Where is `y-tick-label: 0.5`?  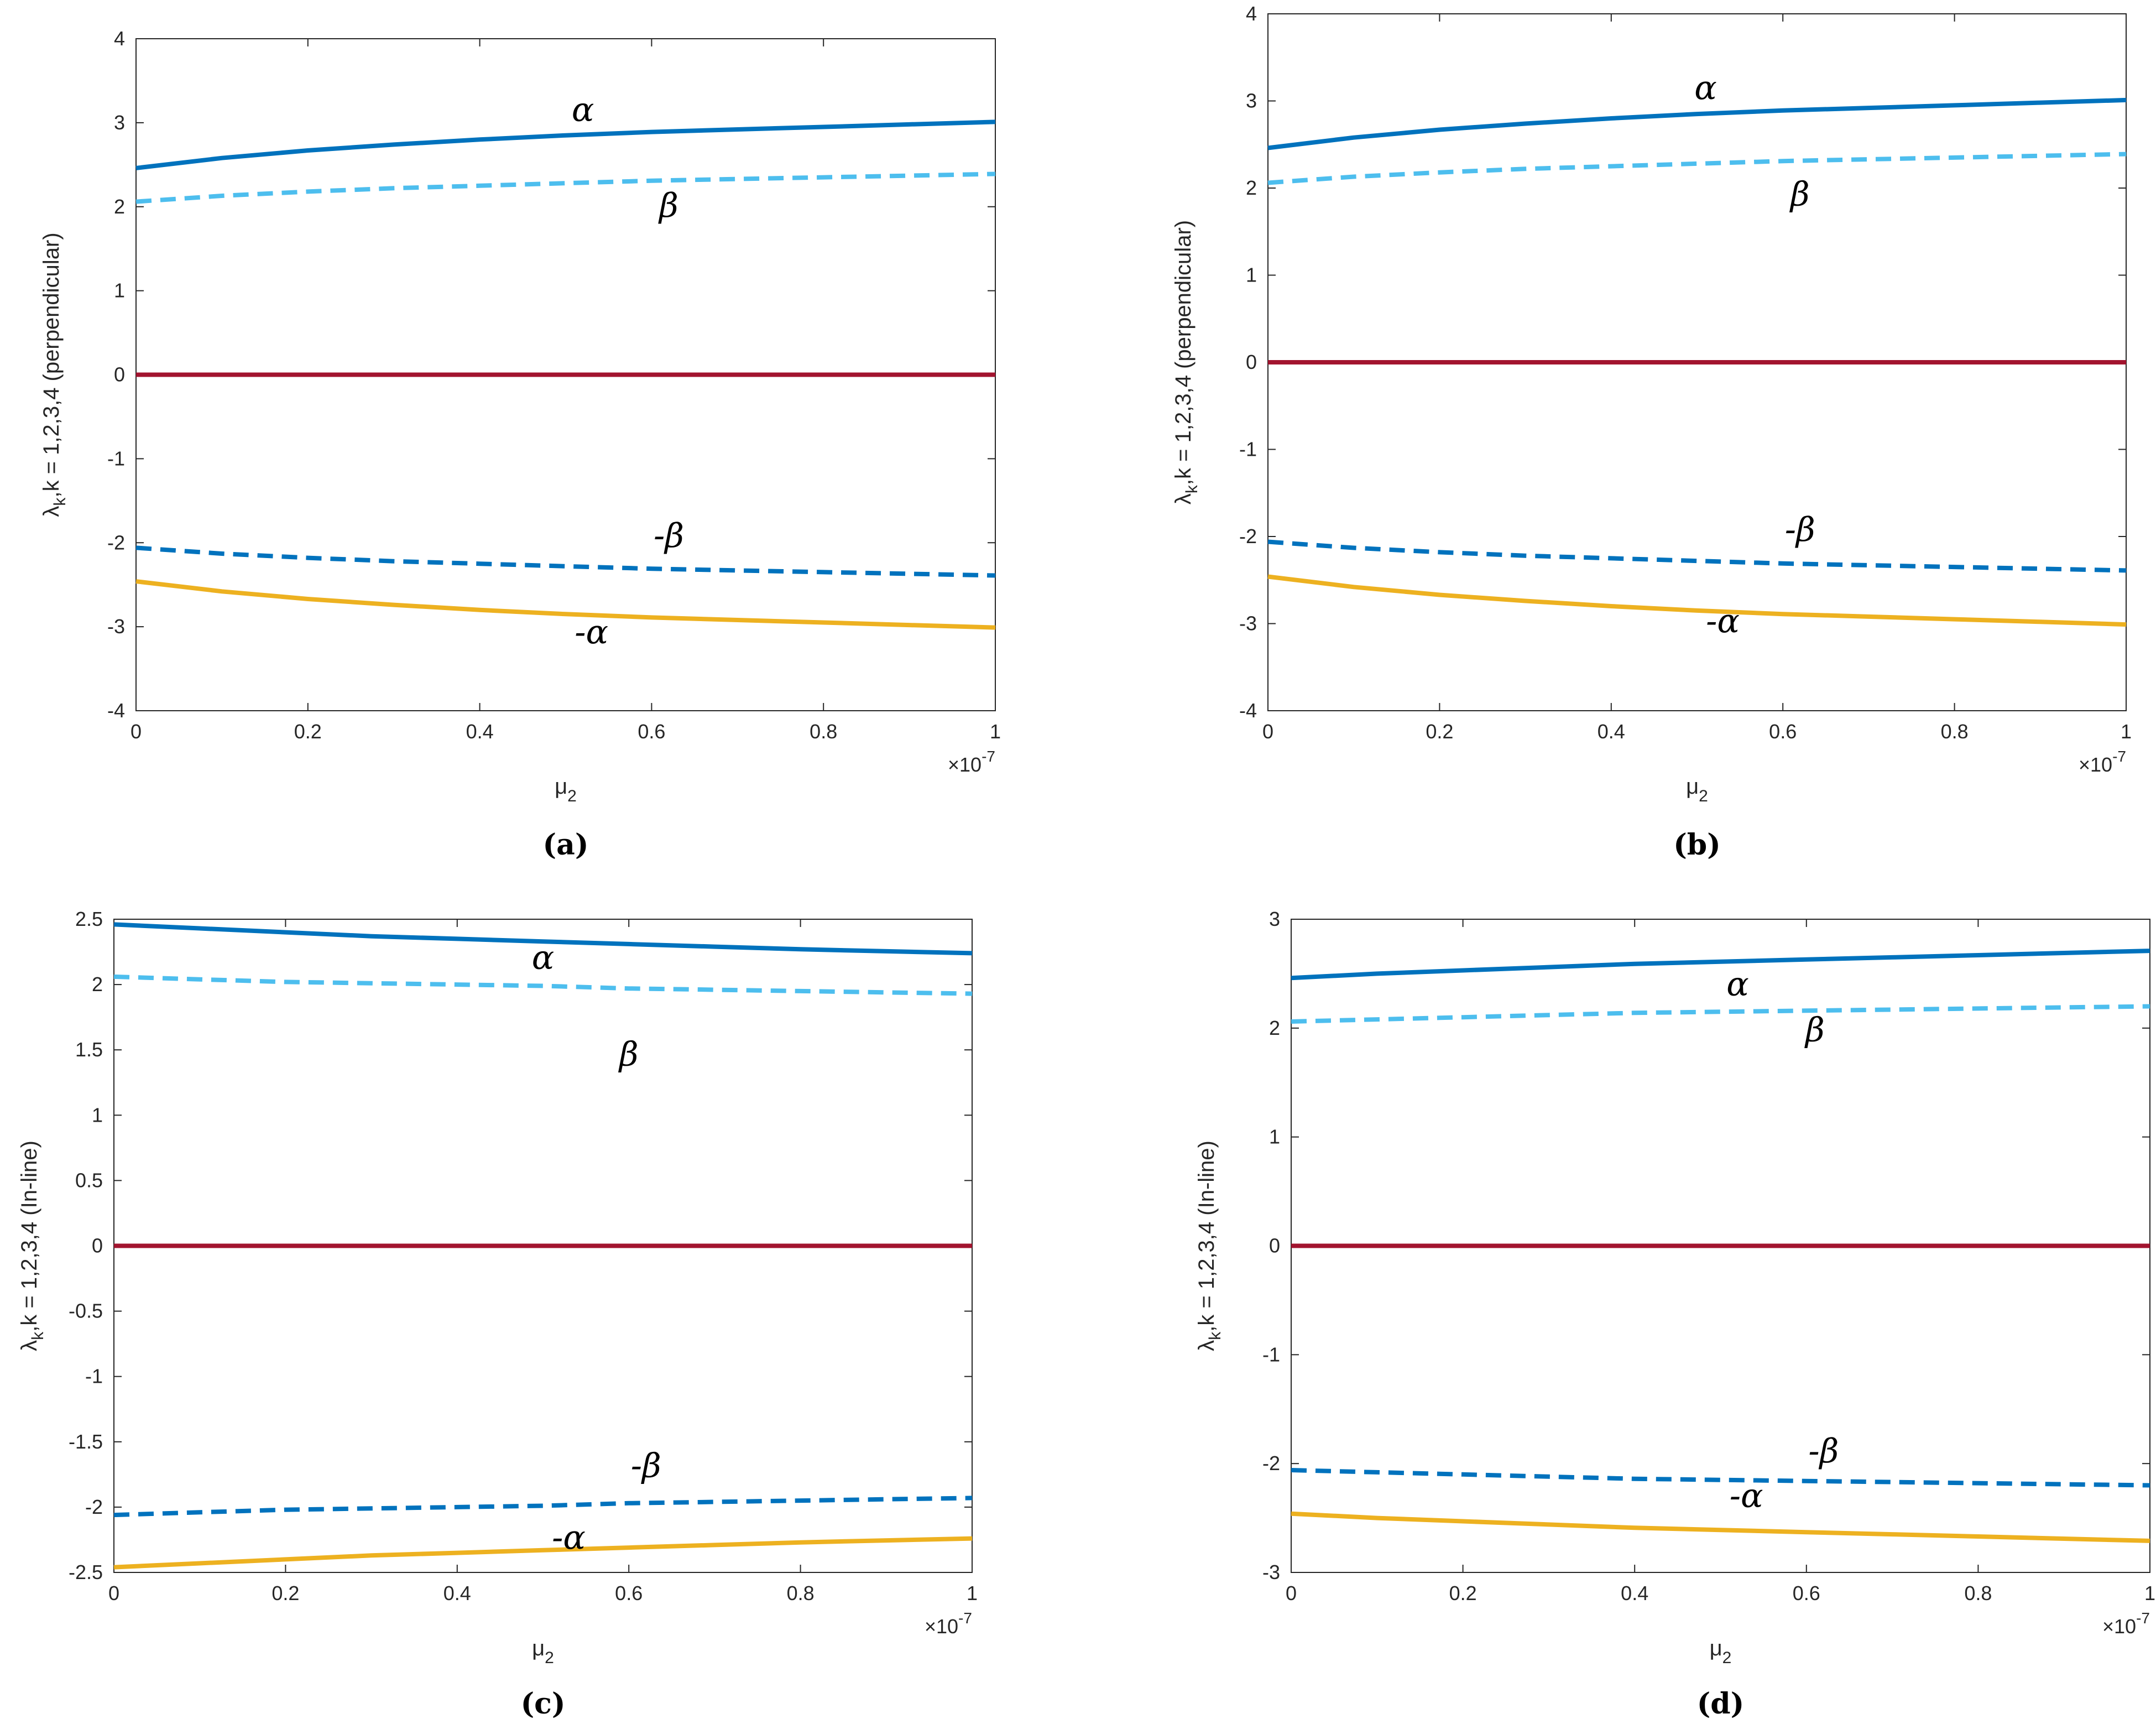
y-tick-label: 0.5 is located at coordinates (89, 1180).